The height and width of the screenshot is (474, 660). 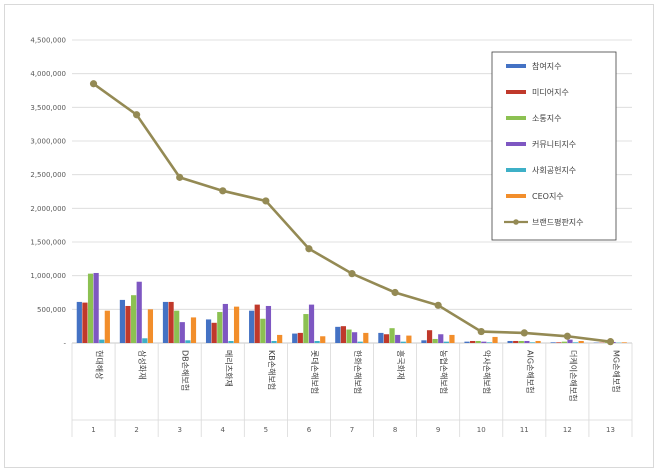 I want to click on category-number: 2, so click(x=136, y=430).